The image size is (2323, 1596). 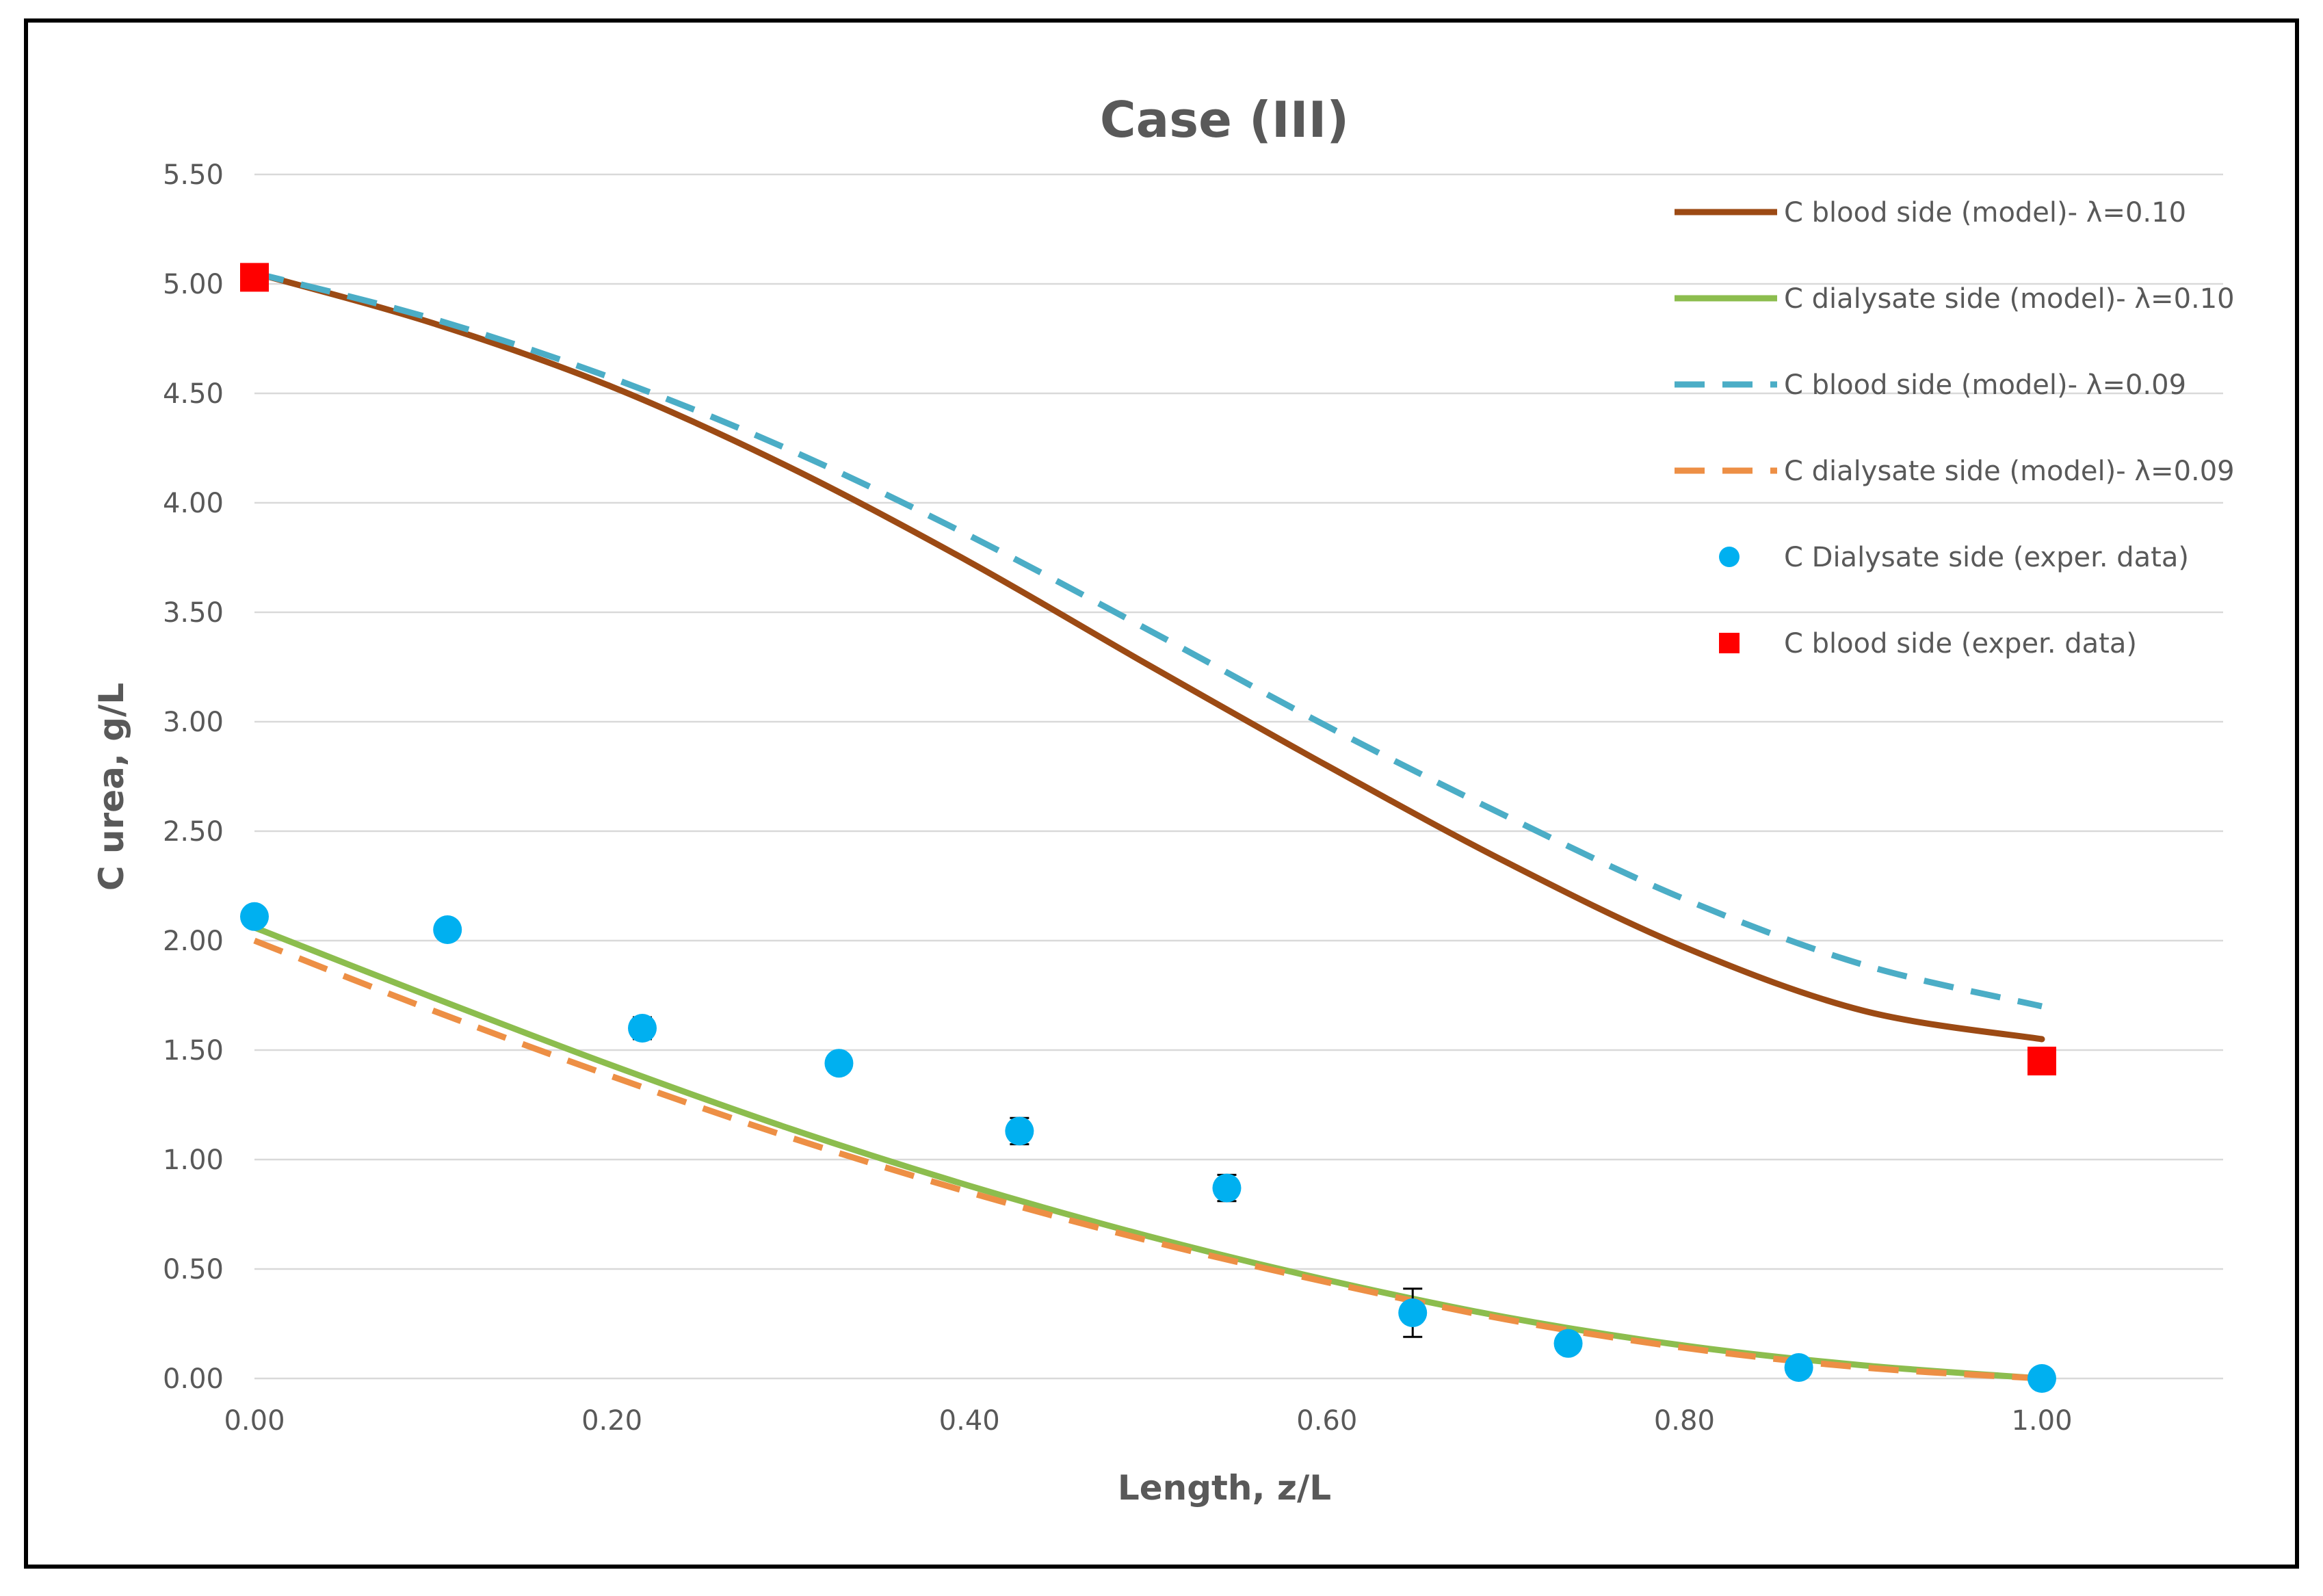 I want to click on legend-dialysate-model-0-10-label: C dialysate side (model)- λ=0.10, so click(x=2009, y=299).